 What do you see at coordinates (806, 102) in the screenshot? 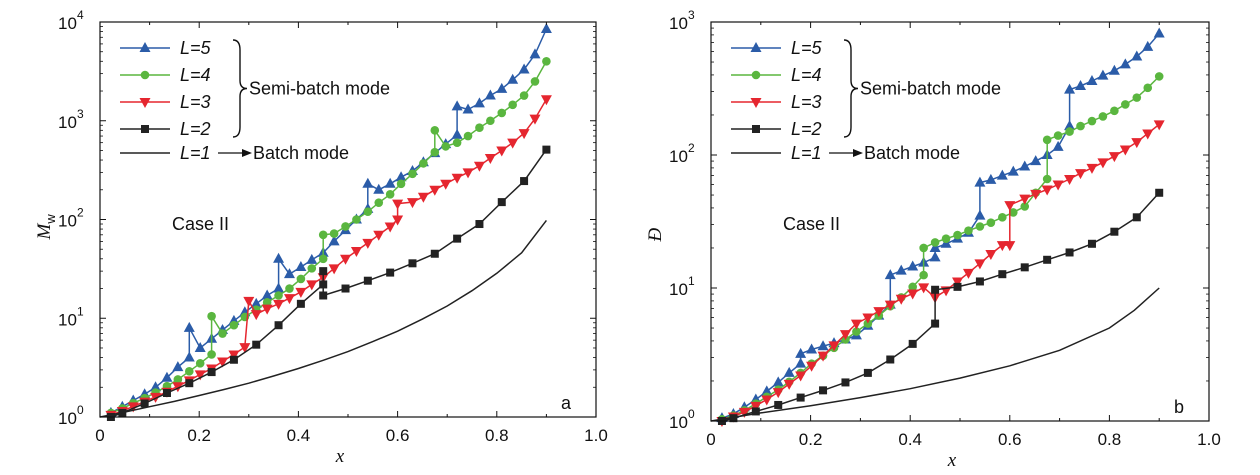
I see `legend-label: L=3` at bounding box center [806, 102].